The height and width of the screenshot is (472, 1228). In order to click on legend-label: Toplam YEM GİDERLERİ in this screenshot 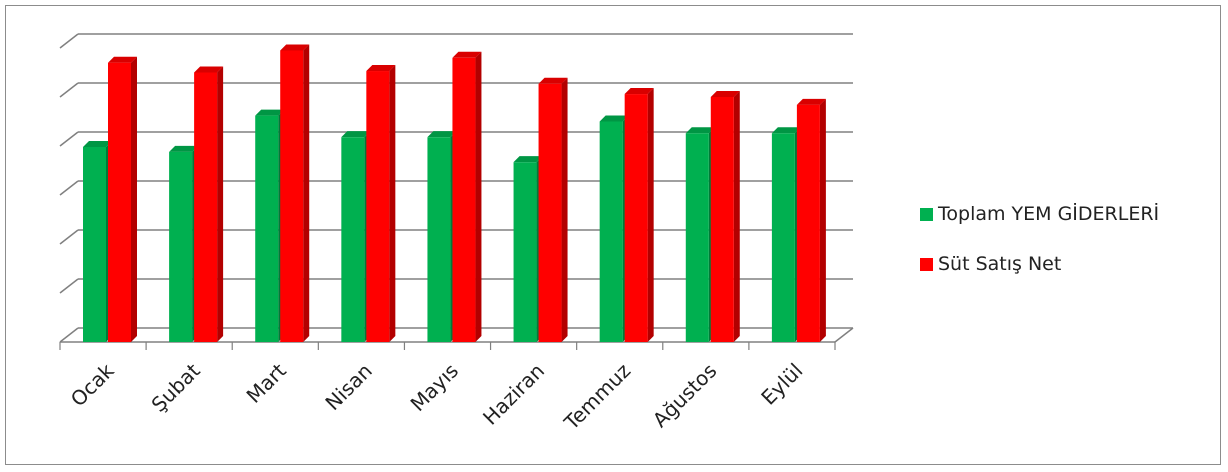, I will do `click(1049, 214)`.